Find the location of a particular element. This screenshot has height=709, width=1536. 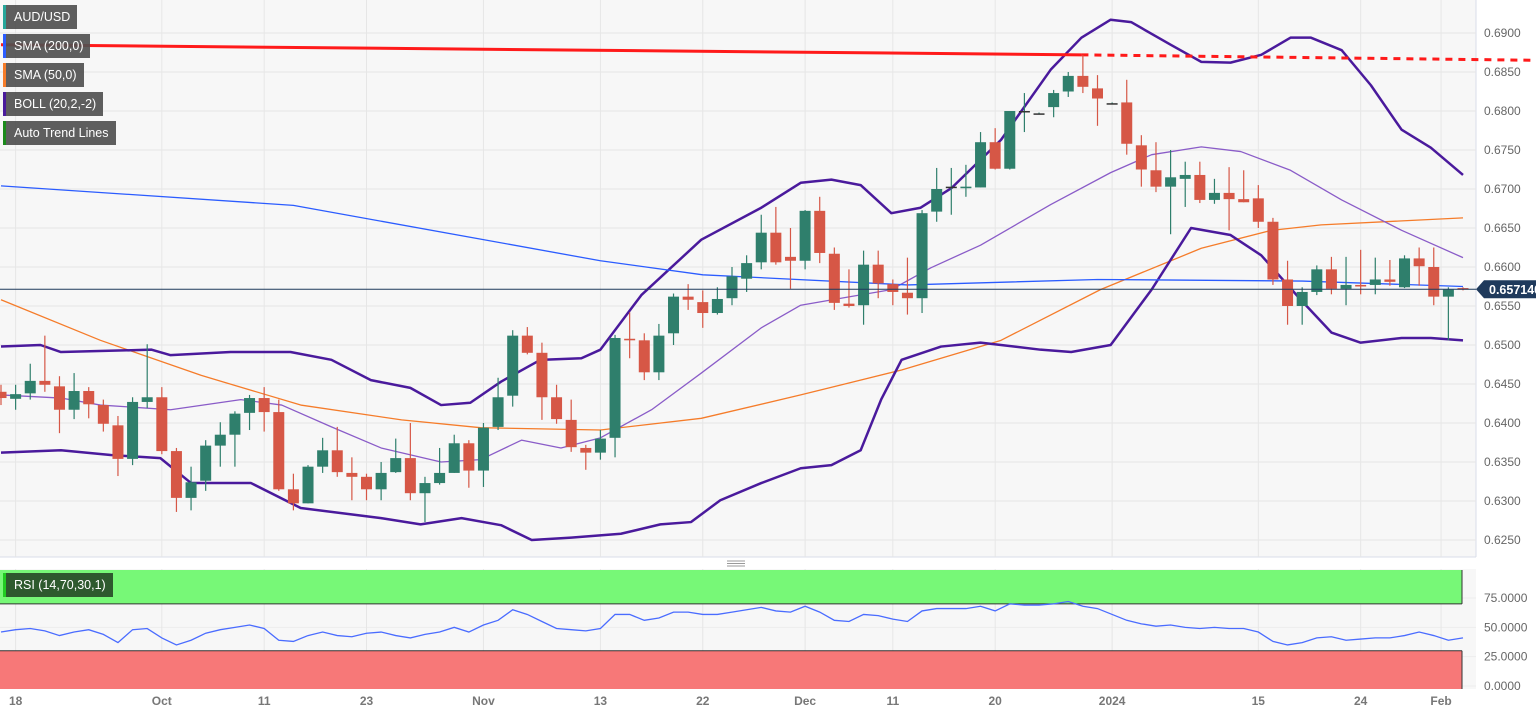

price-tick-label: 0.6750 is located at coordinates (1502, 150).